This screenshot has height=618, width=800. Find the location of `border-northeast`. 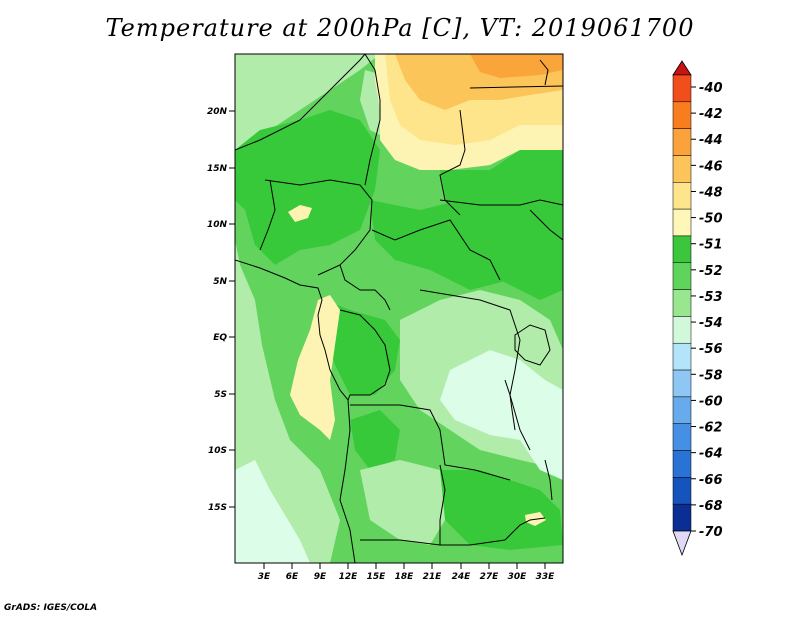

border-northeast is located at coordinates (516, 87).